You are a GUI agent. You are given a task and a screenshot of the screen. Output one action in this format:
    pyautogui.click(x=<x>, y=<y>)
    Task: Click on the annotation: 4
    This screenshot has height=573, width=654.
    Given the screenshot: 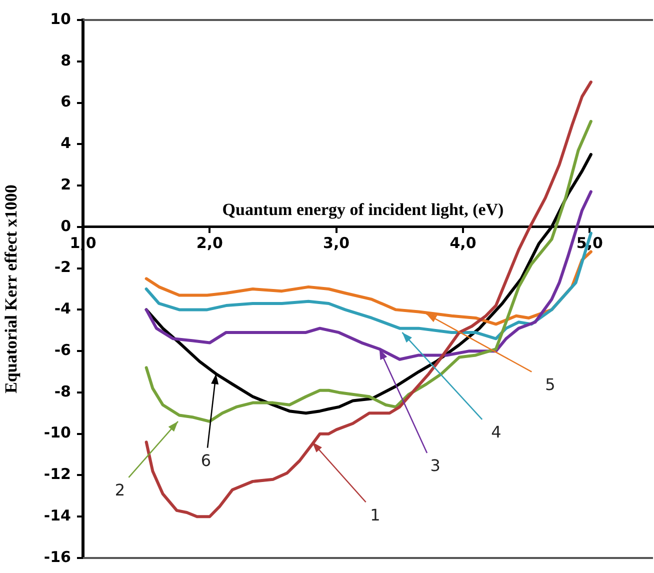 What is the action you would take?
    pyautogui.click(x=496, y=432)
    